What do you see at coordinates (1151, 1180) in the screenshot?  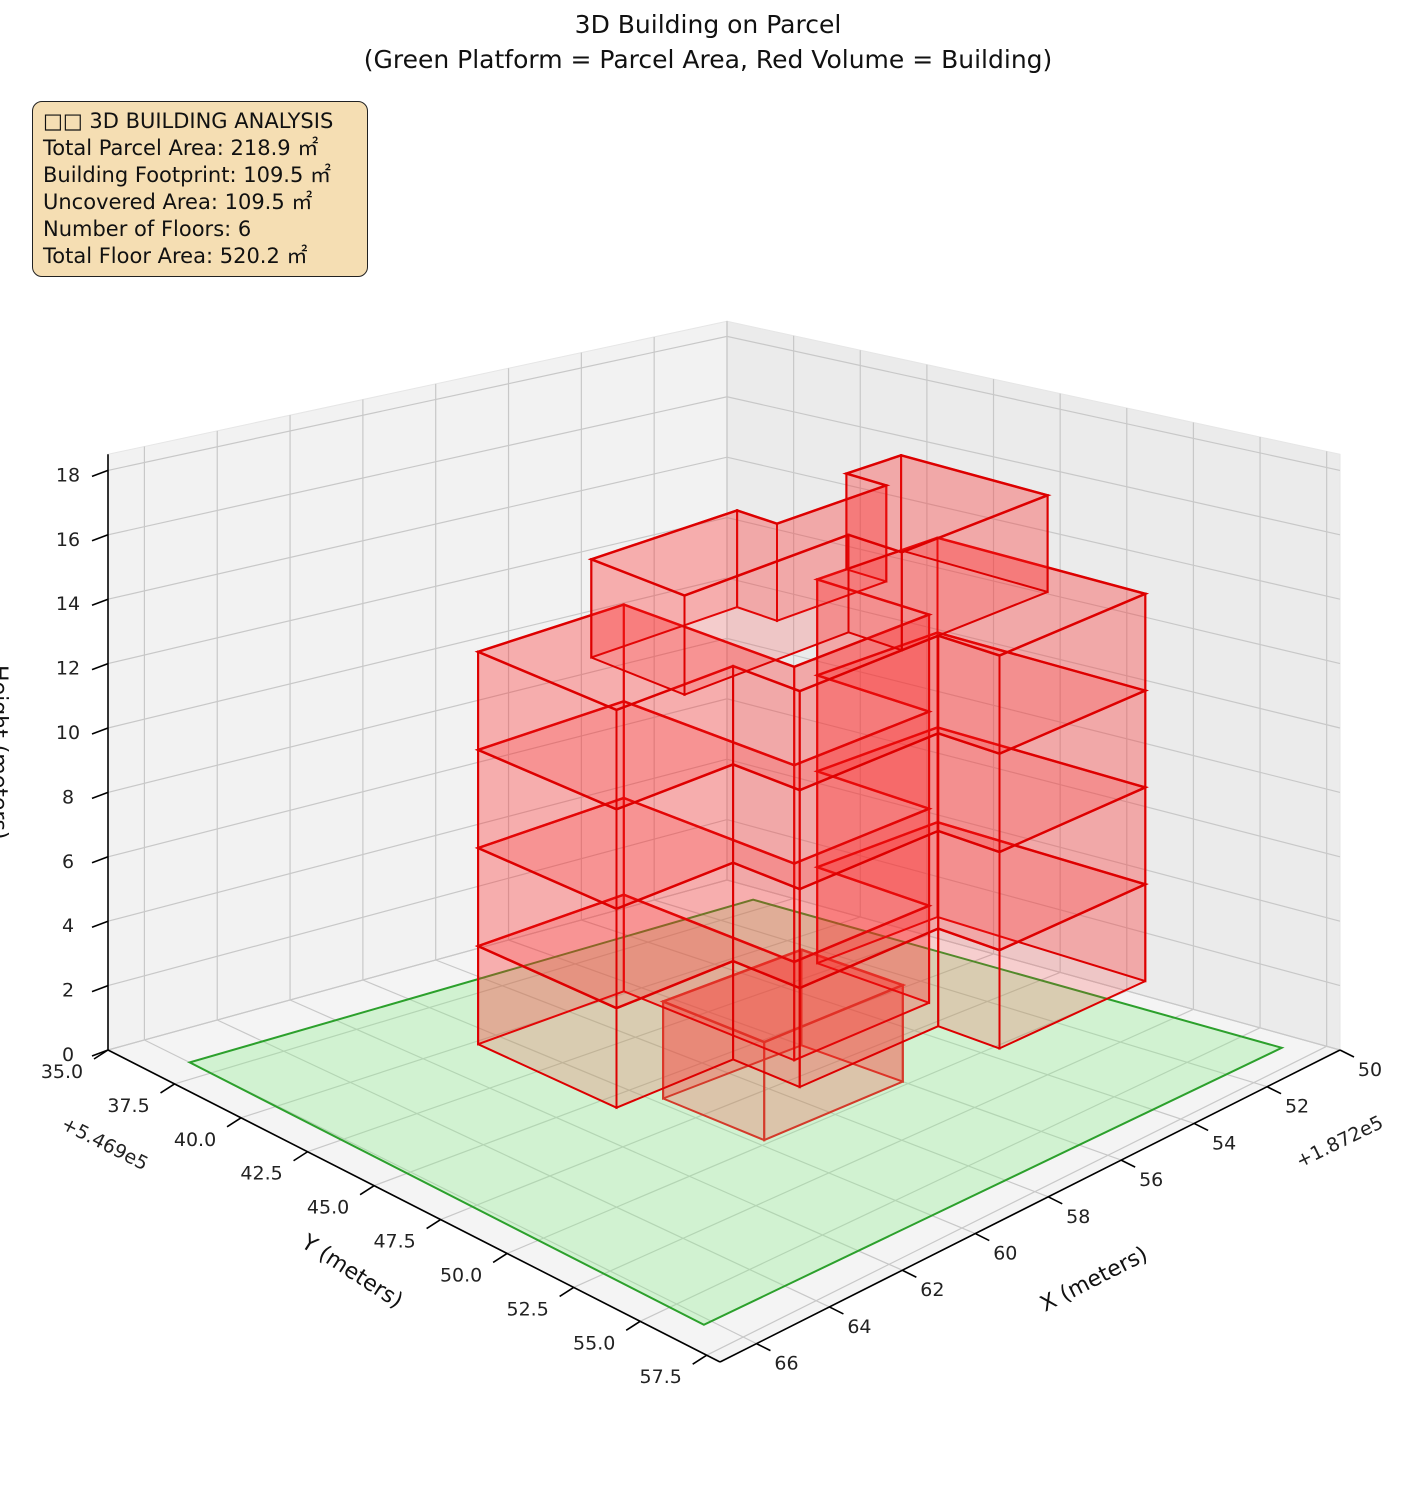 I see `x-tick-label: 56` at bounding box center [1151, 1180].